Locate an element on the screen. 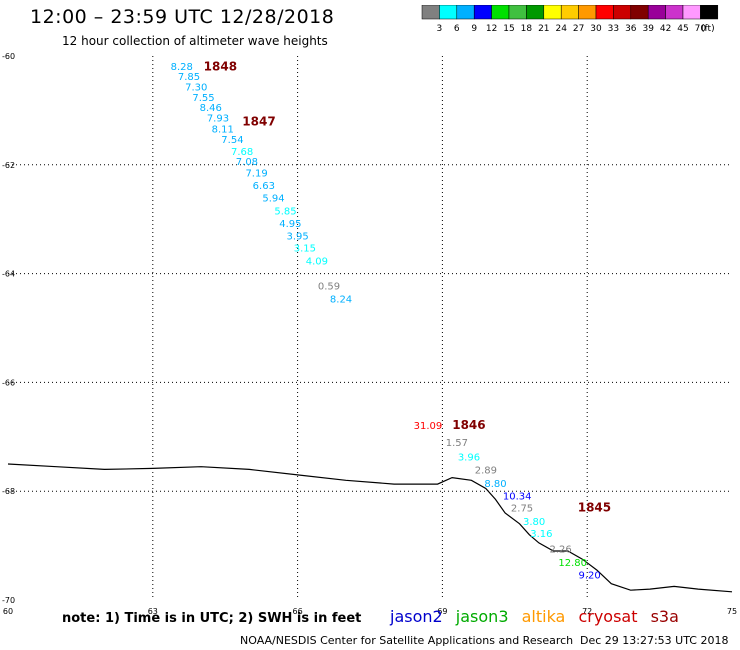 The height and width of the screenshot is (650, 740). scale-label: 30 is located at coordinates (596, 29).